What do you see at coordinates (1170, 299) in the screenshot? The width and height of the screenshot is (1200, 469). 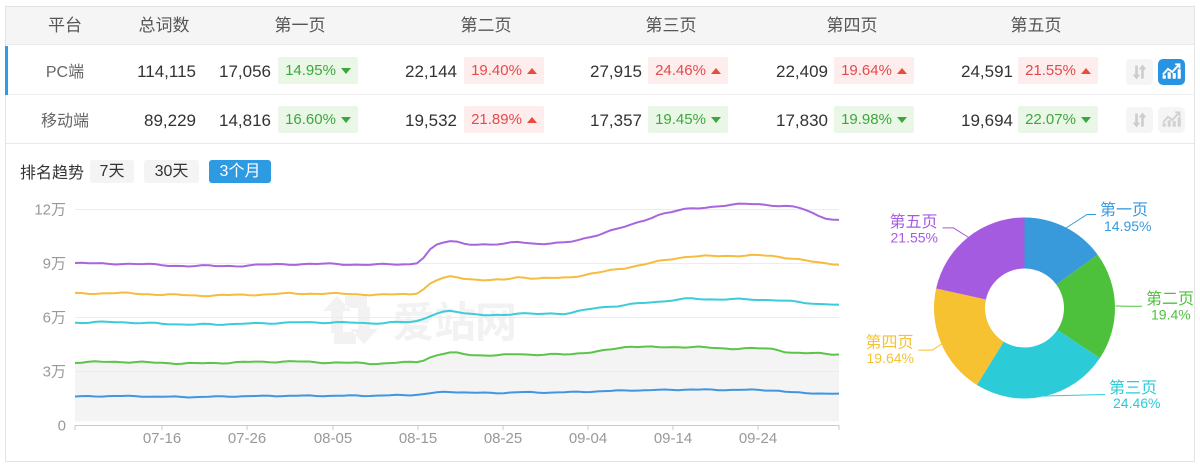 I see `svg-text: 第二页` at bounding box center [1170, 299].